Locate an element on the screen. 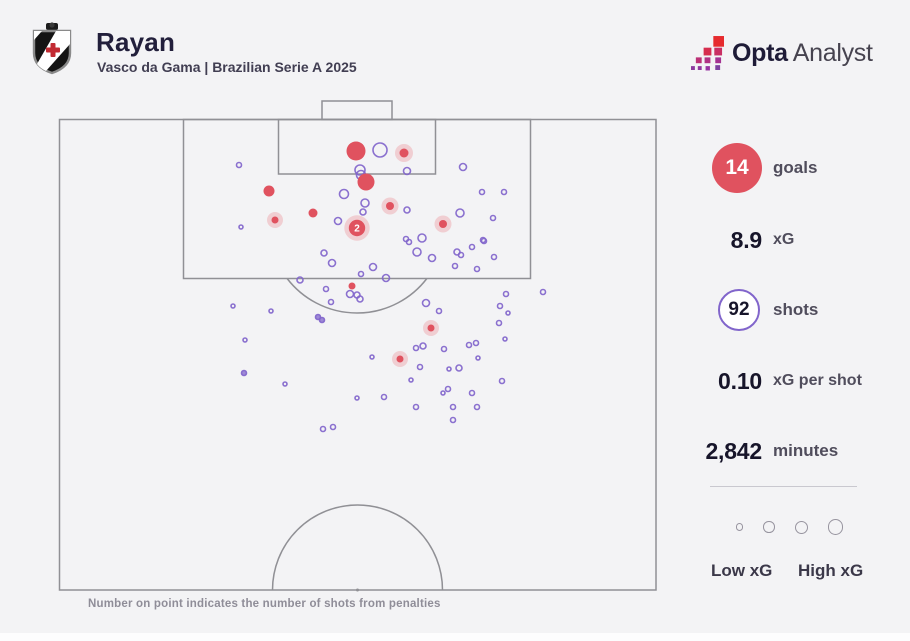  xg-value: 8.9 is located at coordinates (746, 239).